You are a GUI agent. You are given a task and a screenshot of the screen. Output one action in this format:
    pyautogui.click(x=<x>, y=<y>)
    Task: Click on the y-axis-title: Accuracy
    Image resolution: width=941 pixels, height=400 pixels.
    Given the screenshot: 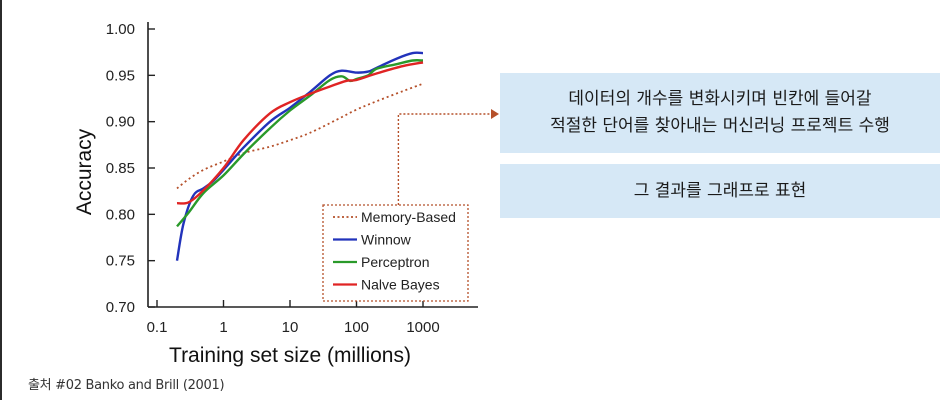 What is the action you would take?
    pyautogui.click(x=84, y=171)
    